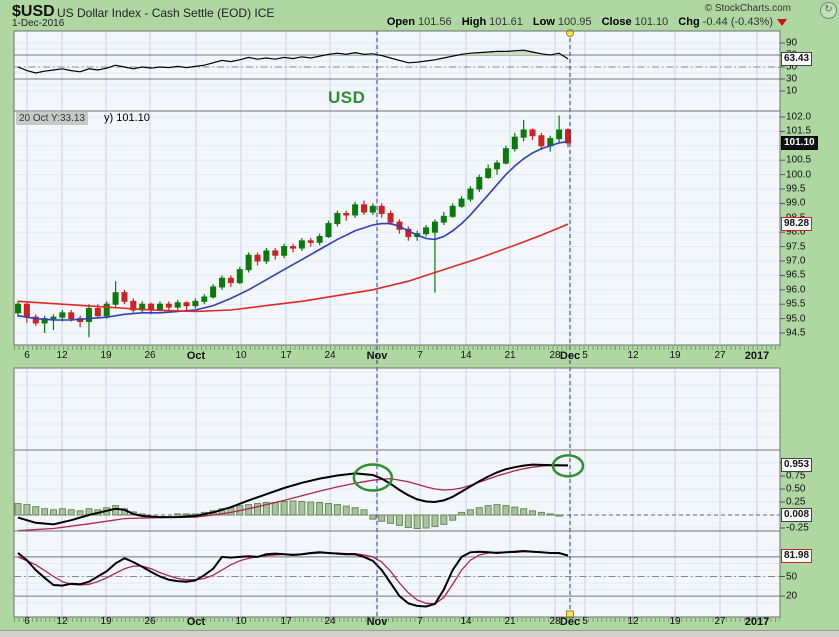 This screenshot has height=637, width=839. I want to click on x-axis-label: 6, so click(27, 355).